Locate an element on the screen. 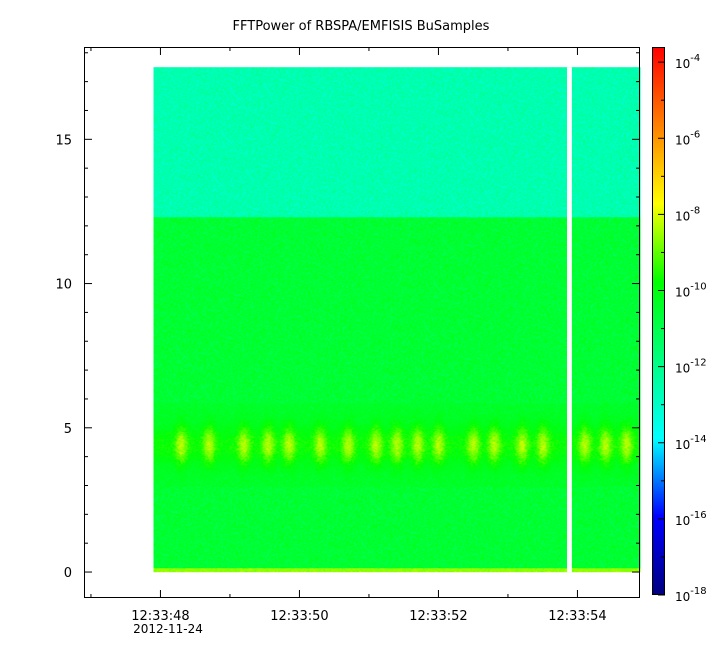  y-tick-label: 10 is located at coordinates (63, 285).